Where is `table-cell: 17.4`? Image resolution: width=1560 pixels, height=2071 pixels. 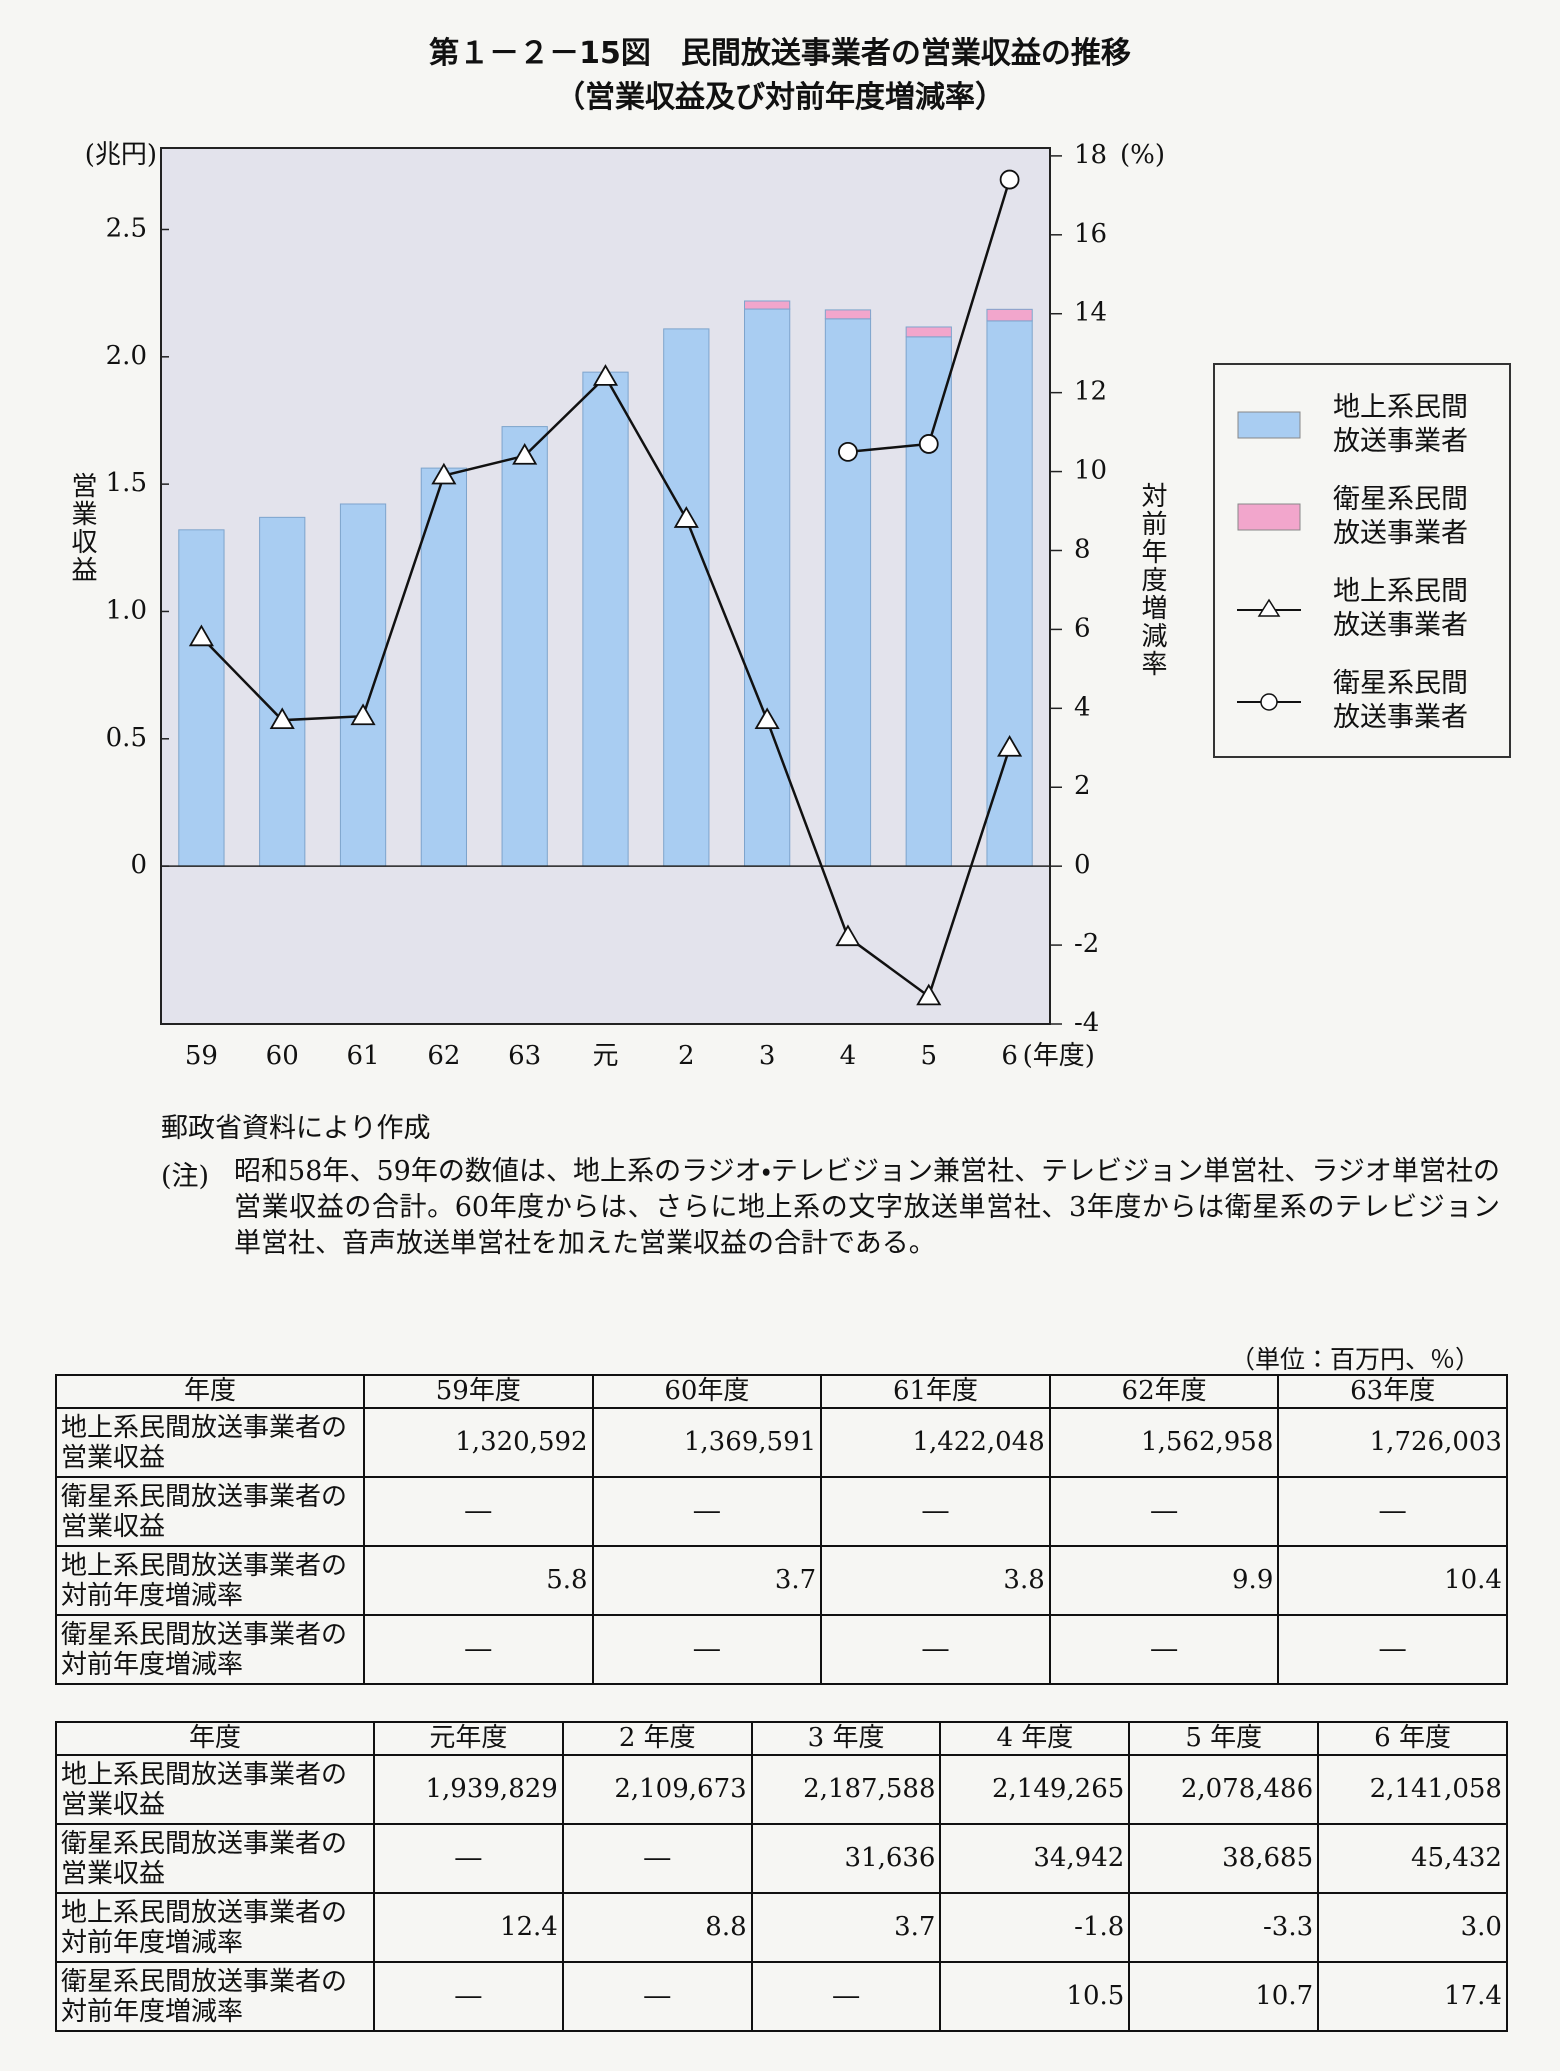
table-cell: 17.4 is located at coordinates (1412, 1996).